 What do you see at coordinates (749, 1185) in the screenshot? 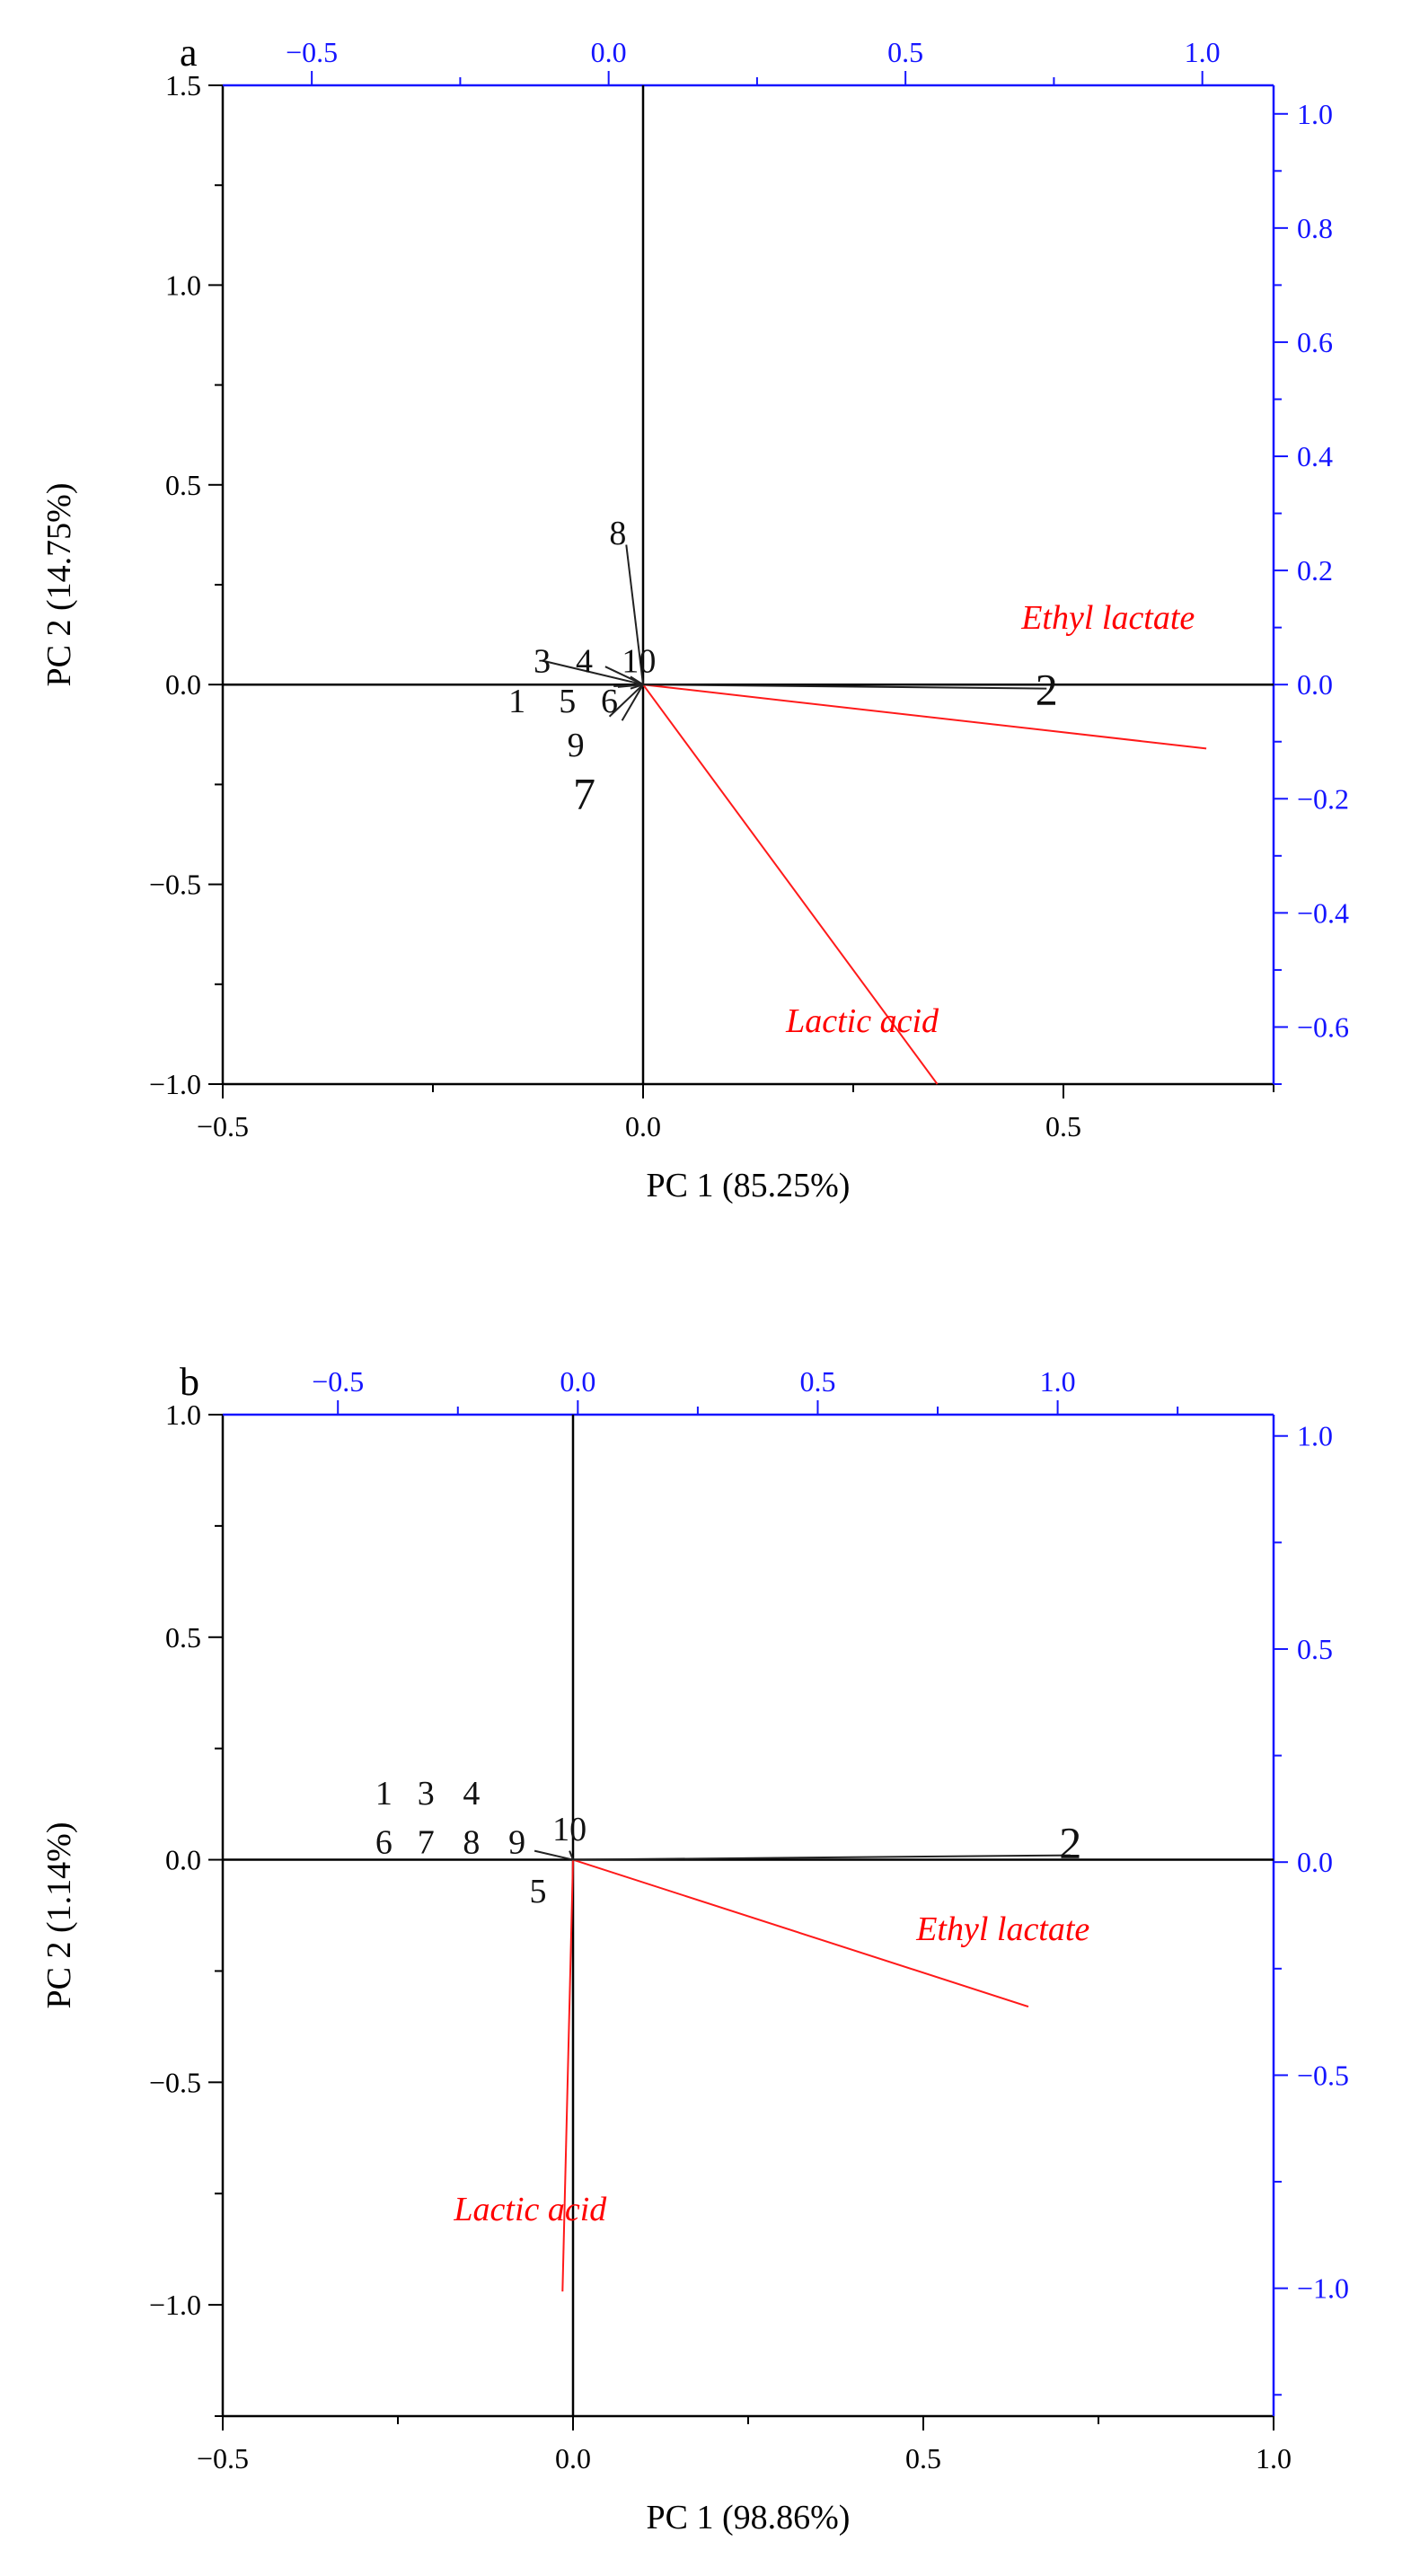
I see `x-axis-title: PC 1 (85.25%)` at bounding box center [749, 1185].